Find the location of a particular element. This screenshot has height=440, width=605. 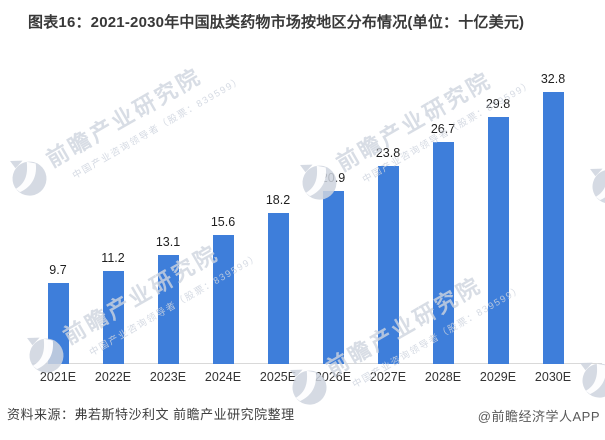

bar-2029E is located at coordinates (498, 240).